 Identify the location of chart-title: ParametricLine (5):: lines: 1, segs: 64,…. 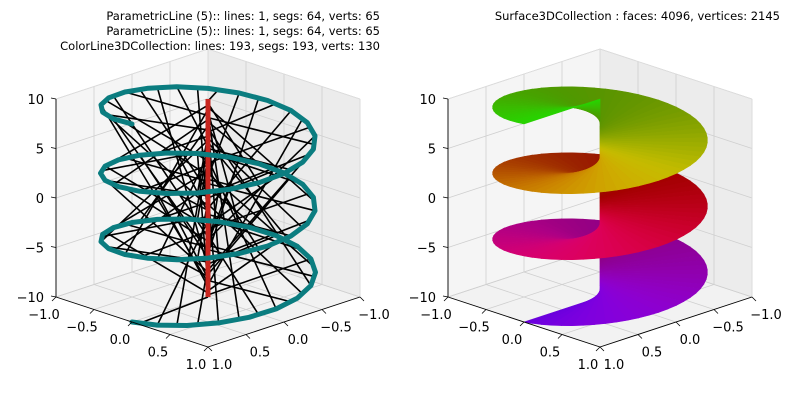
(220, 31).